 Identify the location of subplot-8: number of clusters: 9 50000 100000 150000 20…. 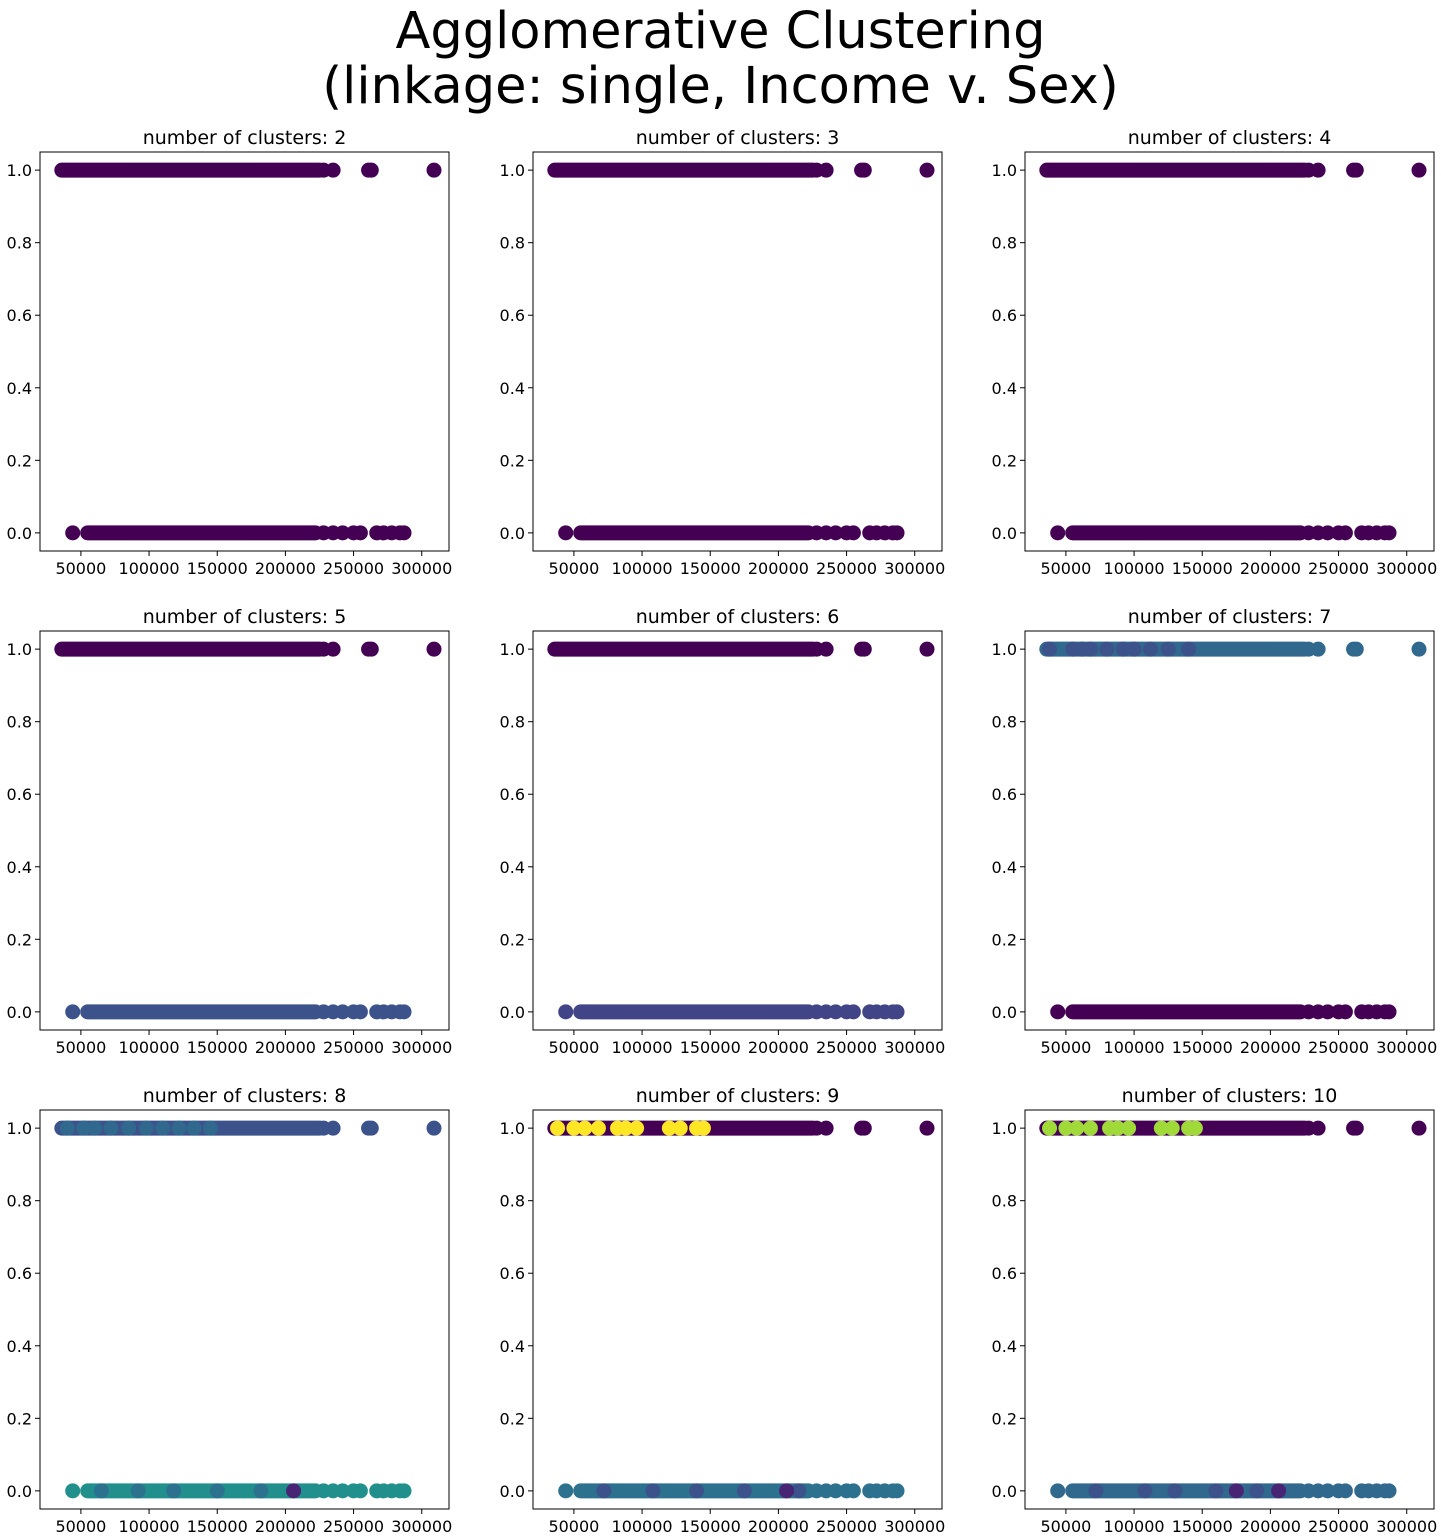
(723, 1310).